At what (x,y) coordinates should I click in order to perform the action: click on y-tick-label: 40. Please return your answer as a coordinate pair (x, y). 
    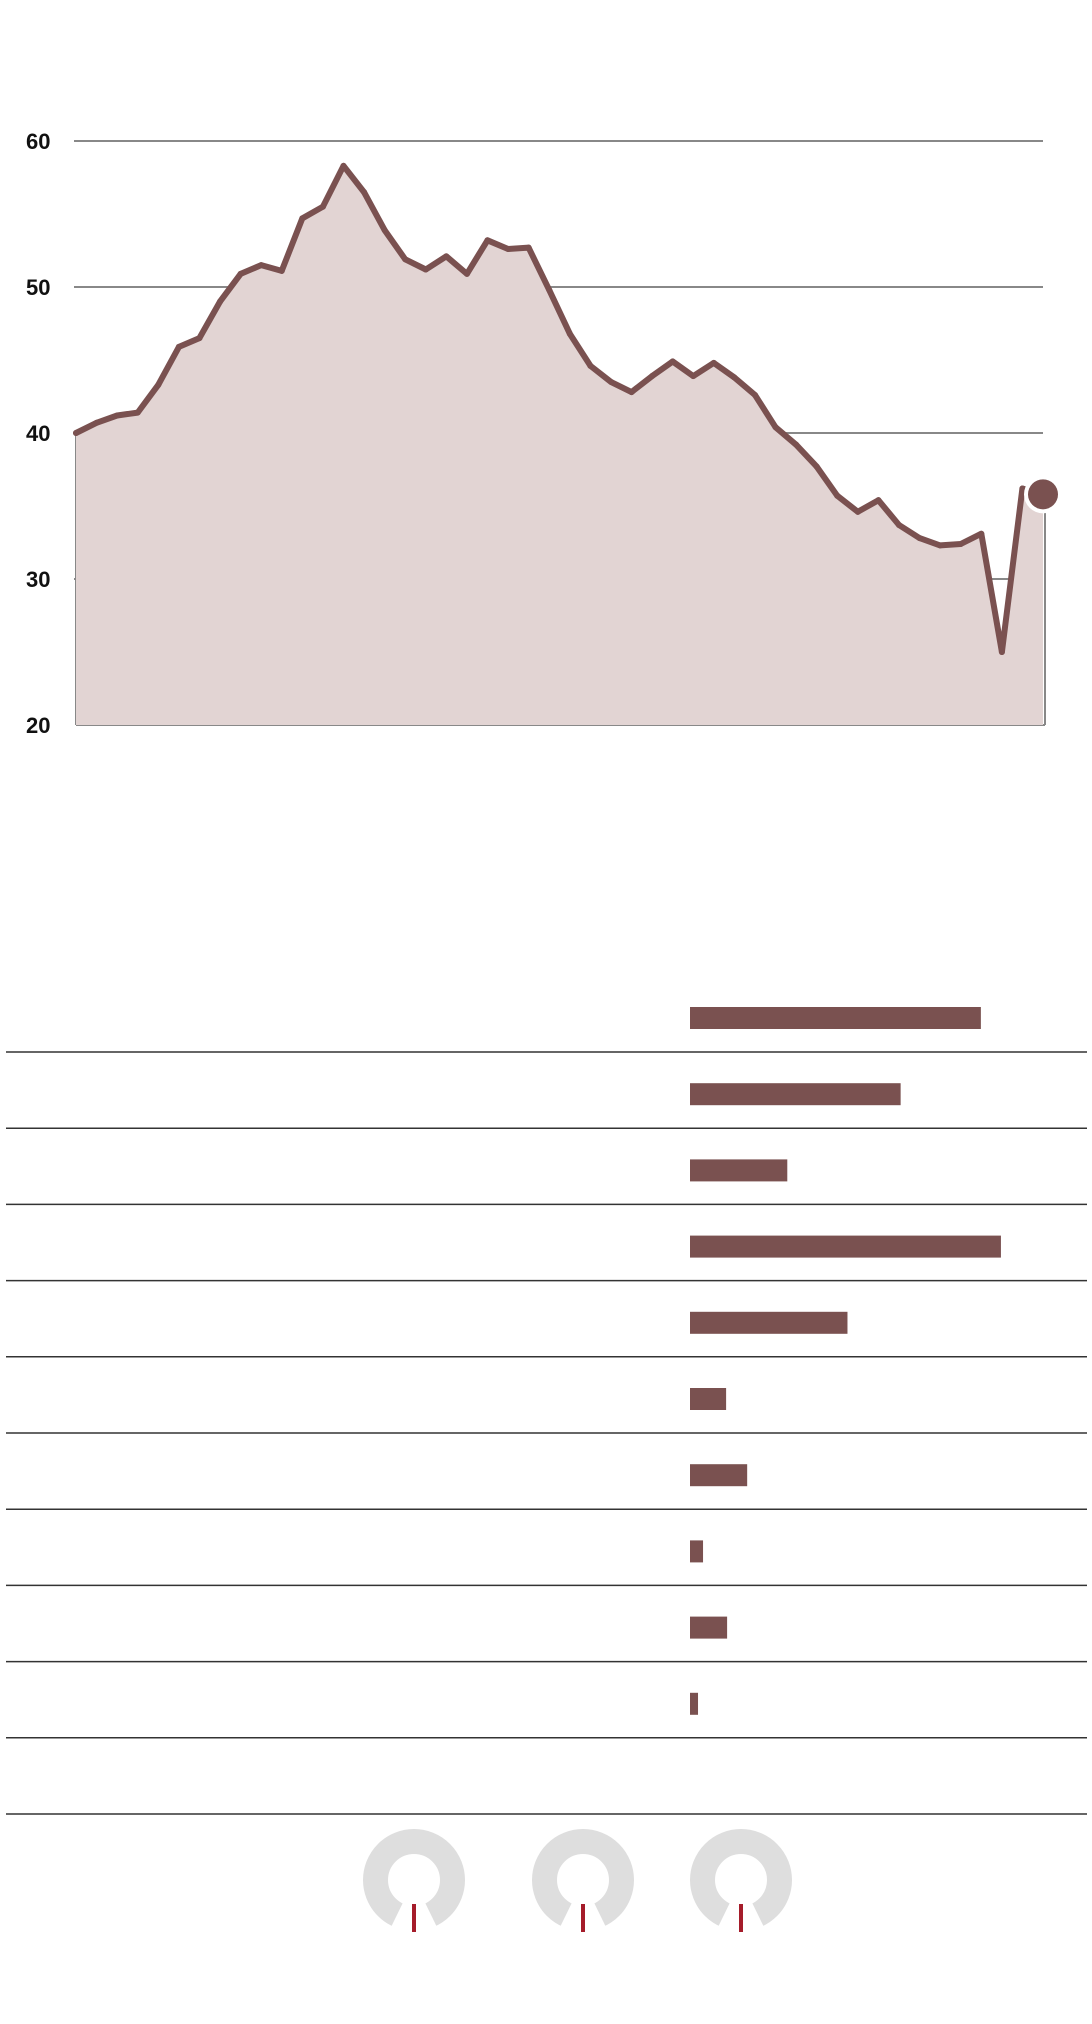
    Looking at the image, I should click on (38, 433).